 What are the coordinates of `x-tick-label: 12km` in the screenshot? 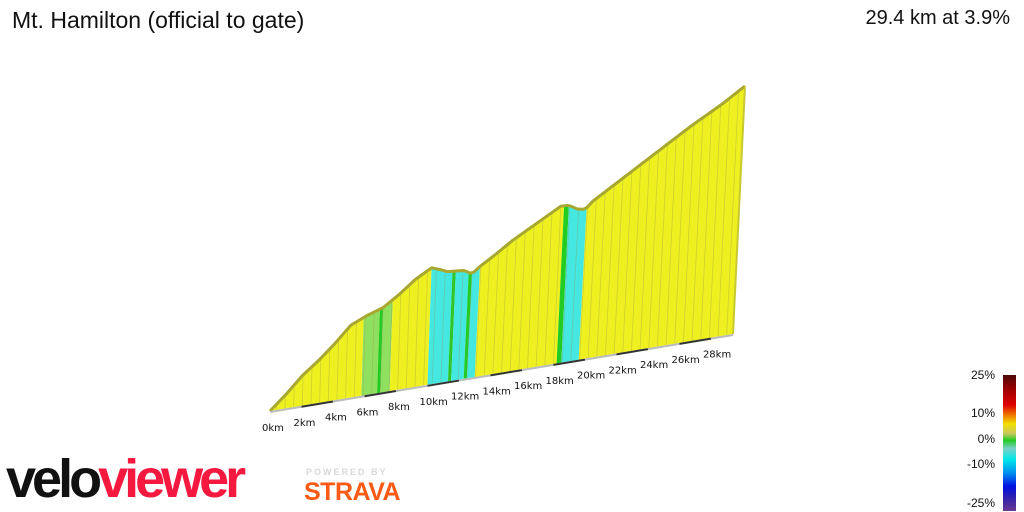 It's located at (465, 397).